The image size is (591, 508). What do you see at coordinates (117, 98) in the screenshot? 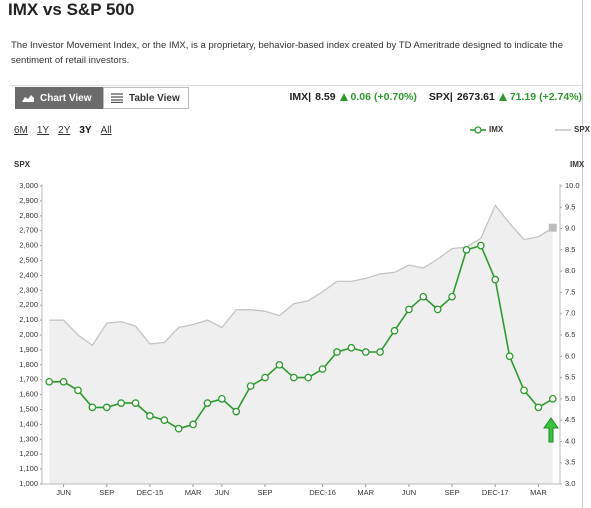
I see `table-icon` at bounding box center [117, 98].